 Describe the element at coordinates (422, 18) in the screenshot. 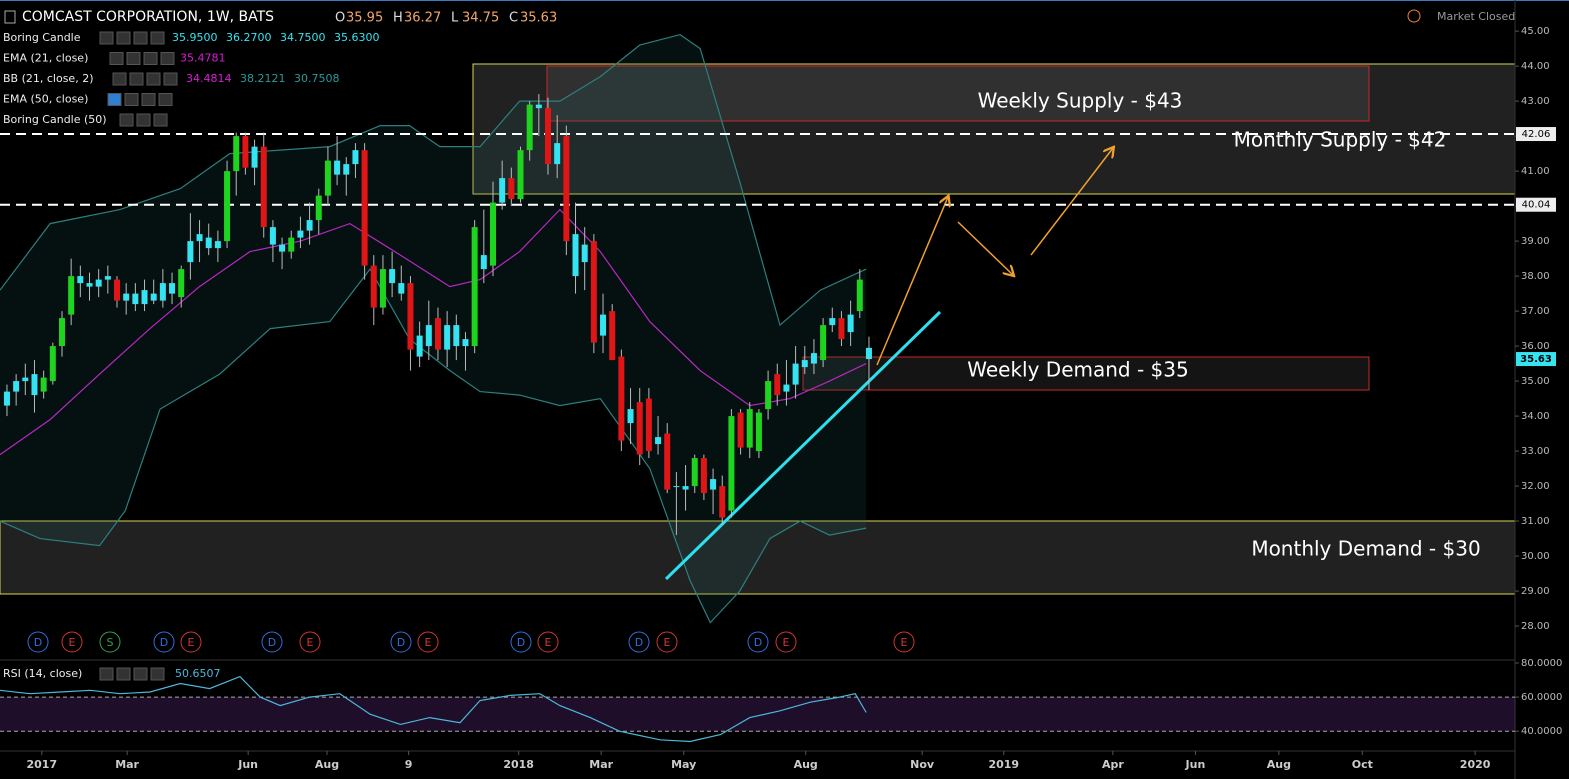

I see `readout-value: 36.27` at that location.